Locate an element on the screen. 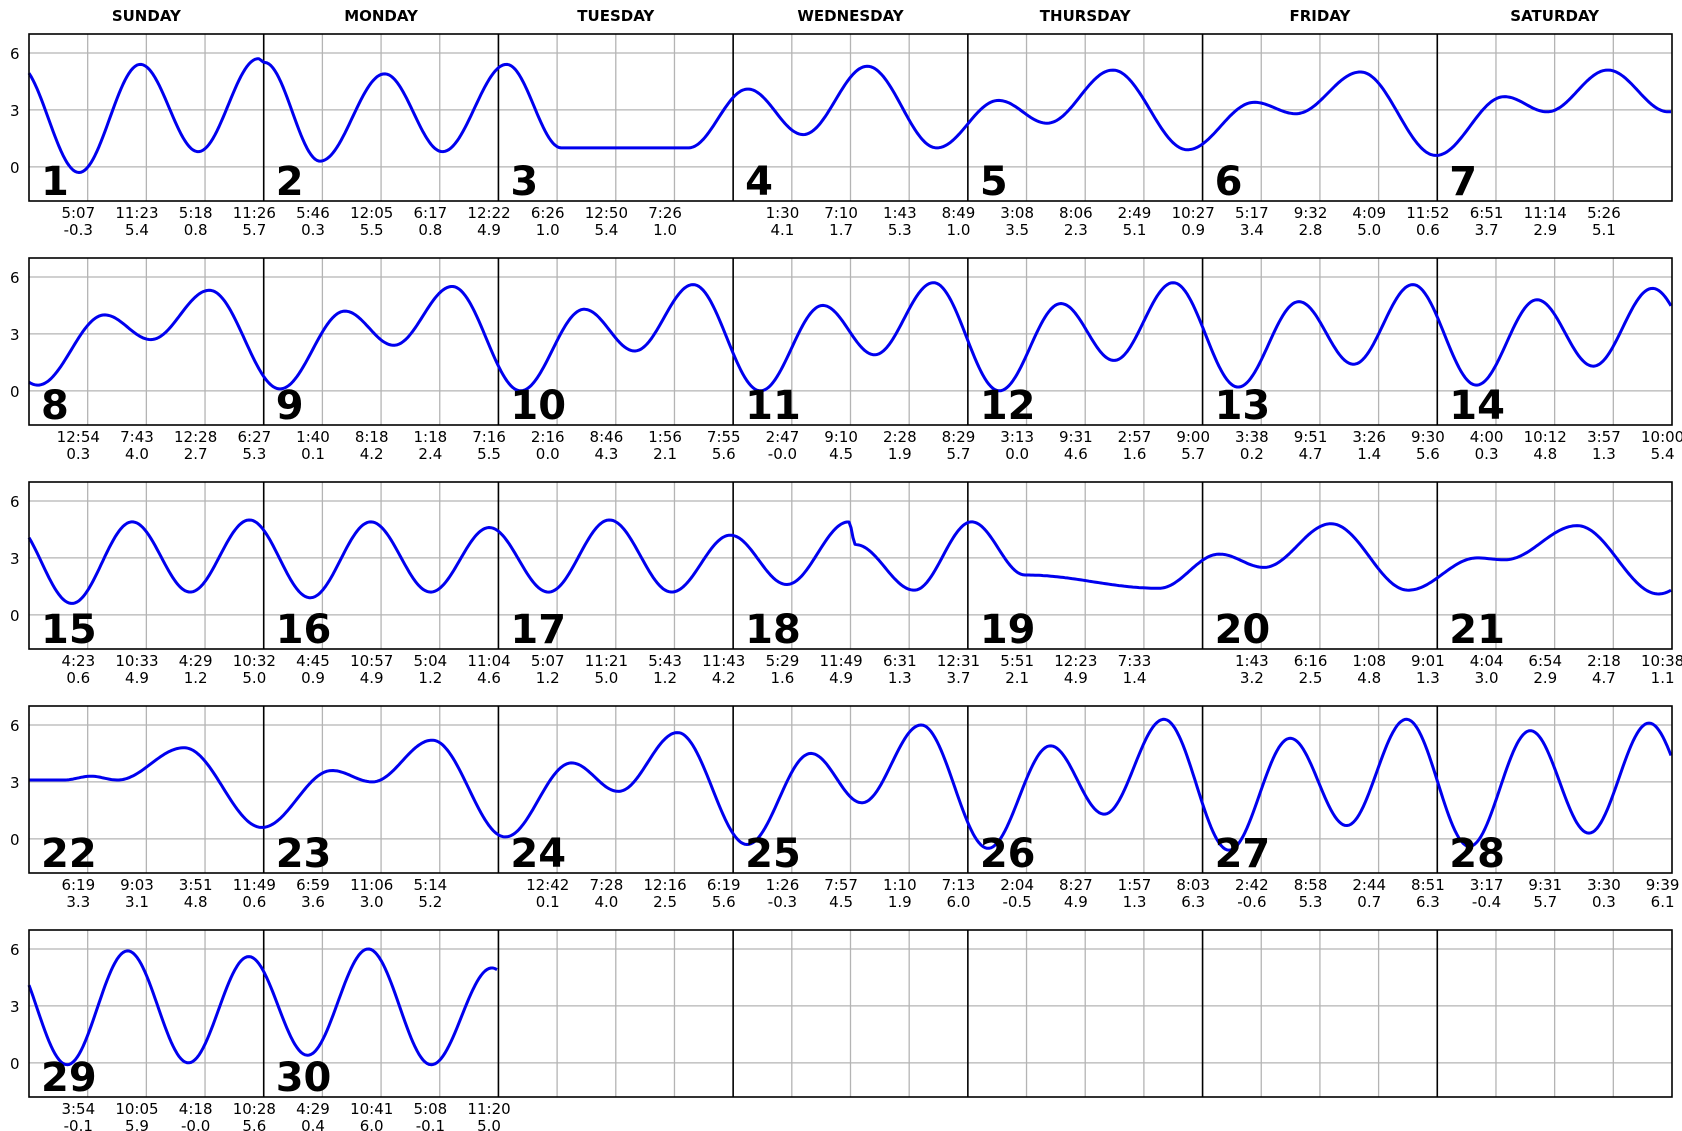  tide-event-time: 8:49 is located at coordinates (959, 213).